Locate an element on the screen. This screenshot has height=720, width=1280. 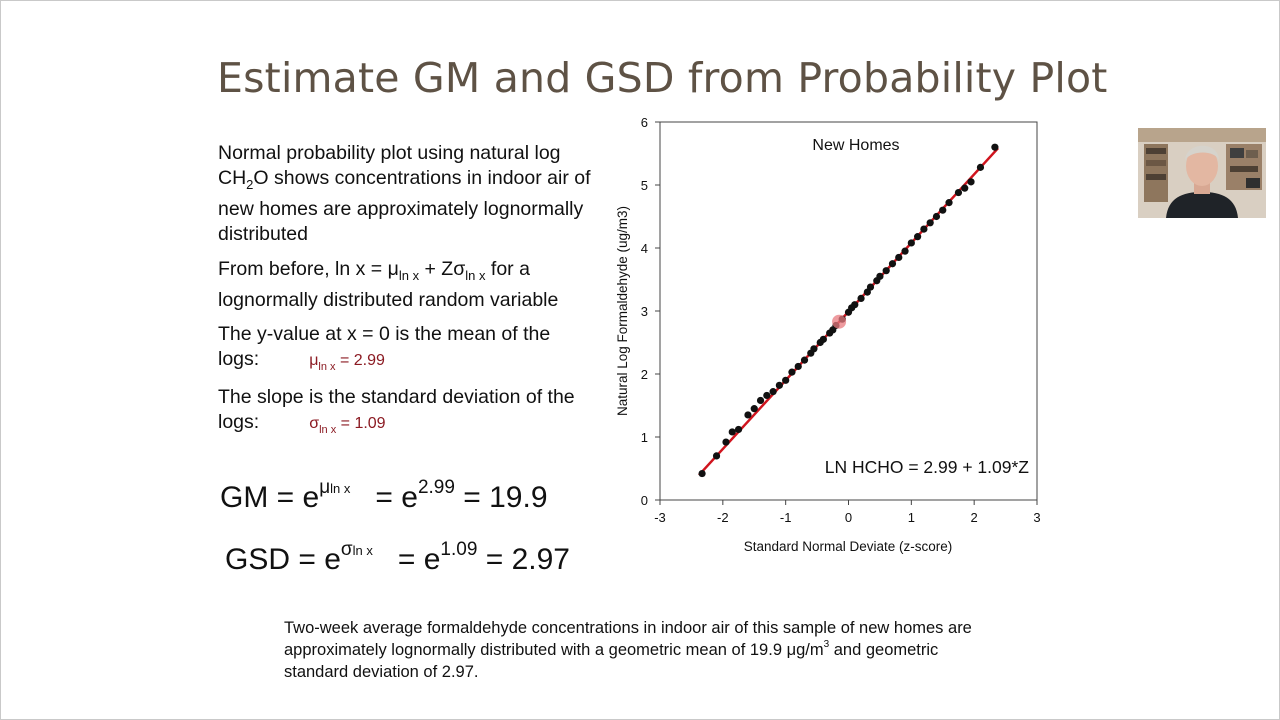
y-tick-label: 1 is located at coordinates (644, 437).